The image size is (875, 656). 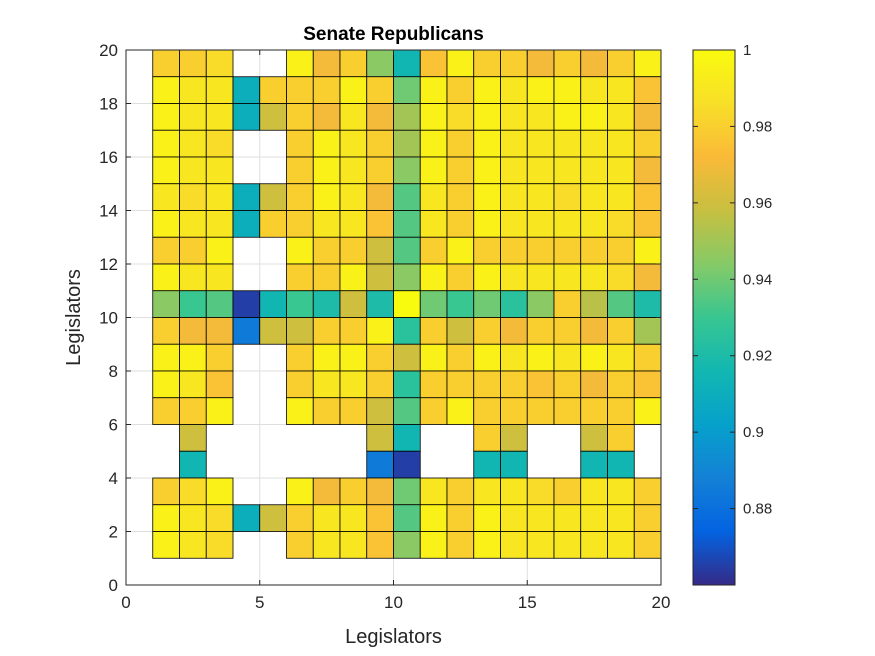 I want to click on x-tick-label: 5, so click(x=259, y=602).